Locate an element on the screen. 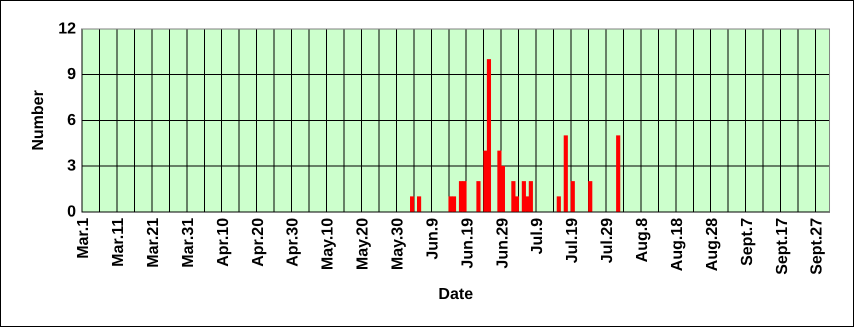 The width and height of the screenshot is (854, 327). y-tick-label: 6 is located at coordinates (71, 120).